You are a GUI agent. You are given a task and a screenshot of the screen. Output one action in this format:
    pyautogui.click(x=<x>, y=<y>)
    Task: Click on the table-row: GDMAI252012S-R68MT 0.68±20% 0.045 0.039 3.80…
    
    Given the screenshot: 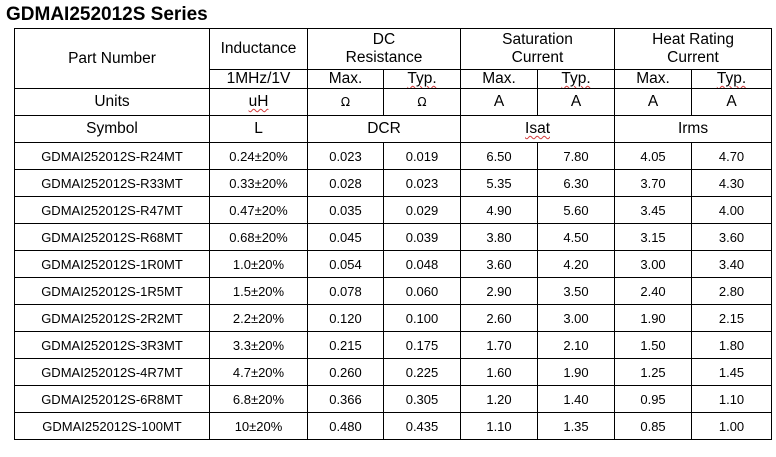 What is the action you would take?
    pyautogui.click(x=393, y=237)
    